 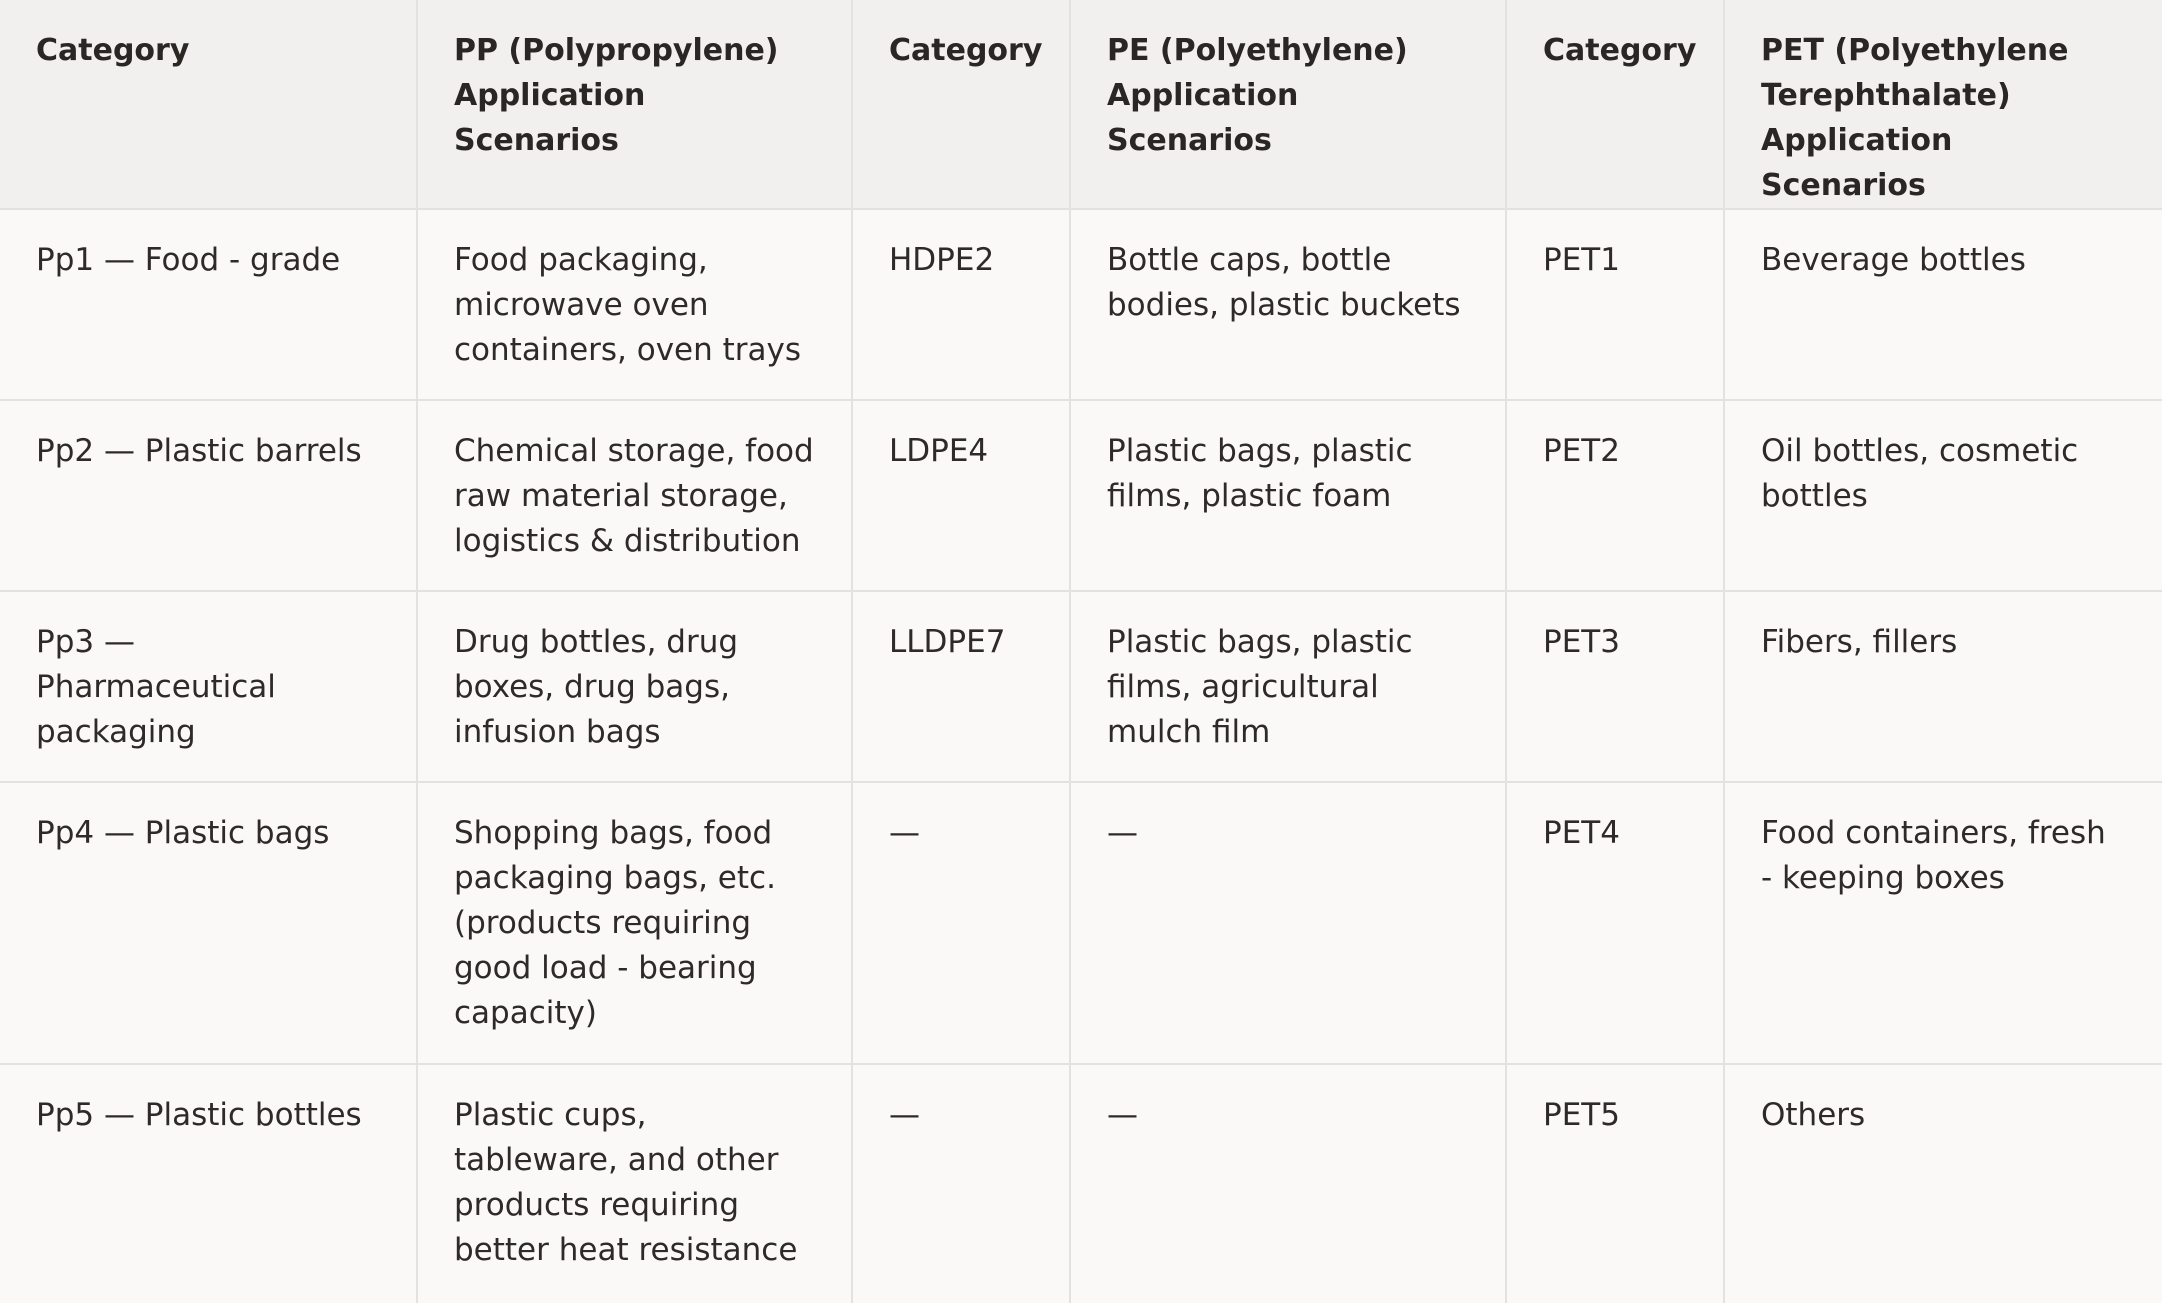 What do you see at coordinates (961, 687) in the screenshot?
I see `cell-pe-category: LLDPE7` at bounding box center [961, 687].